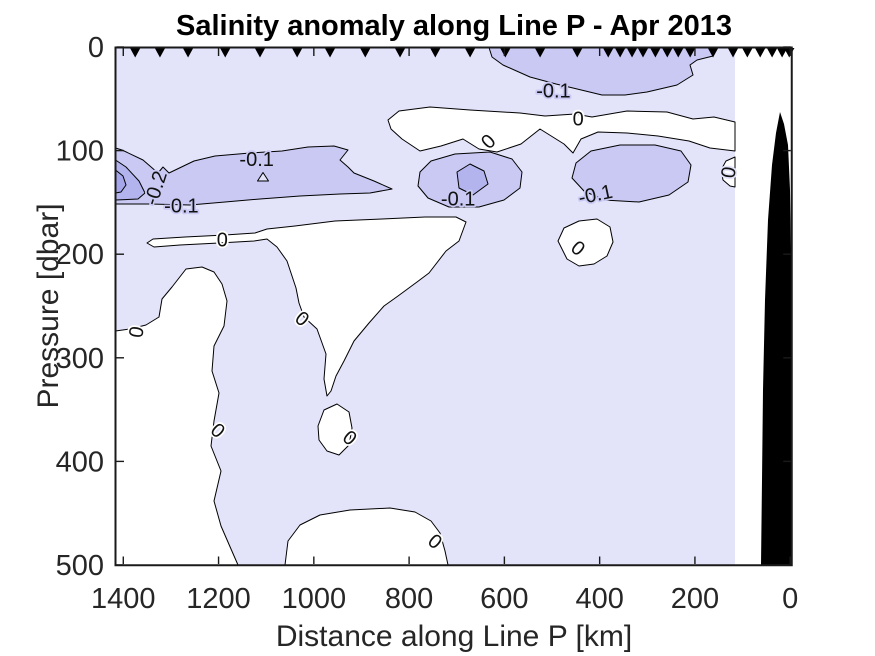 Image resolution: width=875 pixels, height=656 pixels. What do you see at coordinates (454, 26) in the screenshot?
I see `chart-title: Salinity anomaly along Line P - Apr 2013` at bounding box center [454, 26].